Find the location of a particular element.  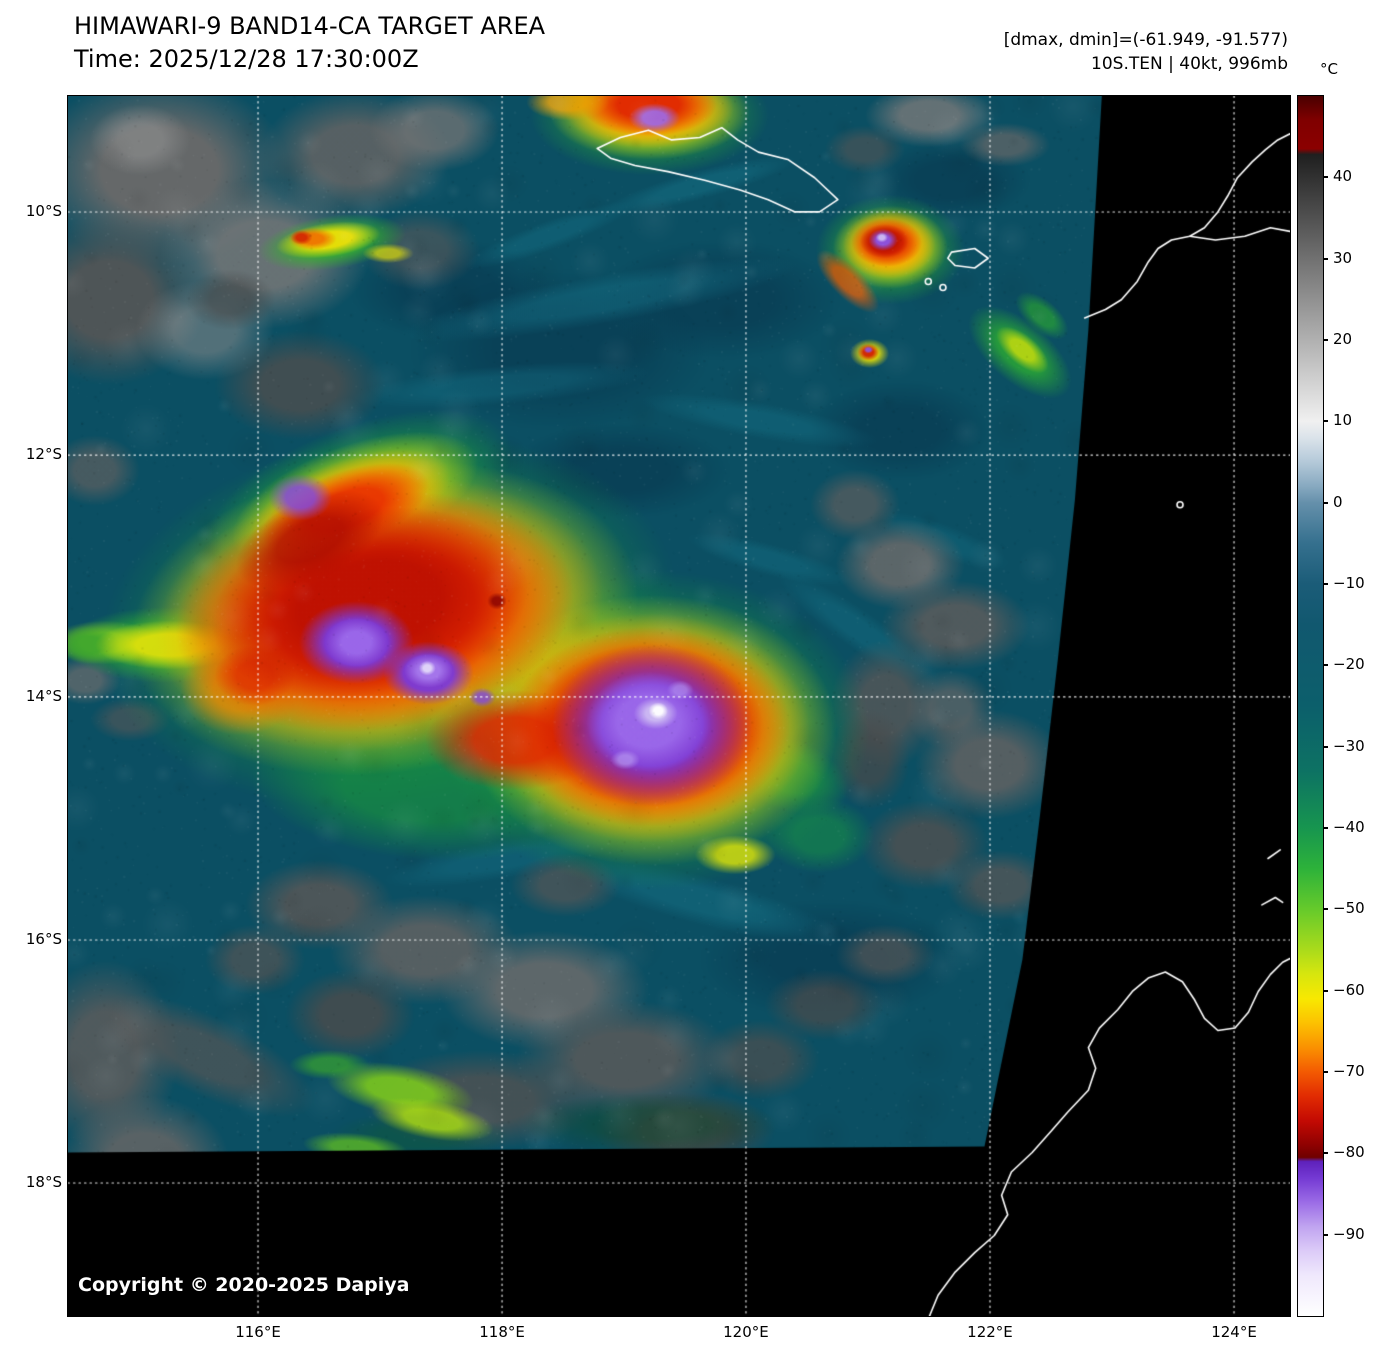

lat-tick-label: 18°S is located at coordinates (43, 1182).